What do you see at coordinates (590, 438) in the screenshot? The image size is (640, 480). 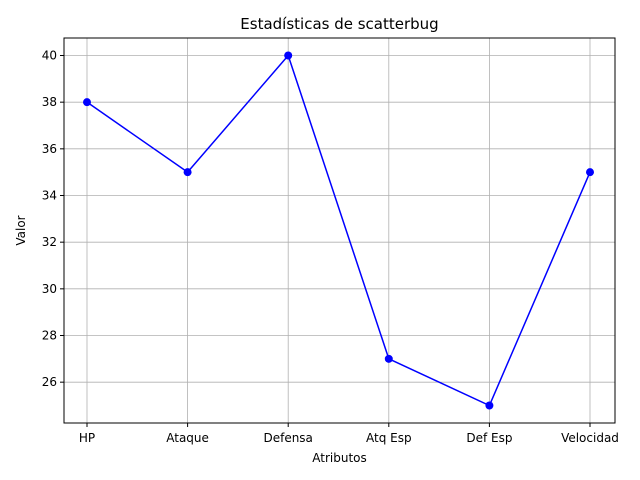 I see `x-tick-label: Velocidad` at bounding box center [590, 438].